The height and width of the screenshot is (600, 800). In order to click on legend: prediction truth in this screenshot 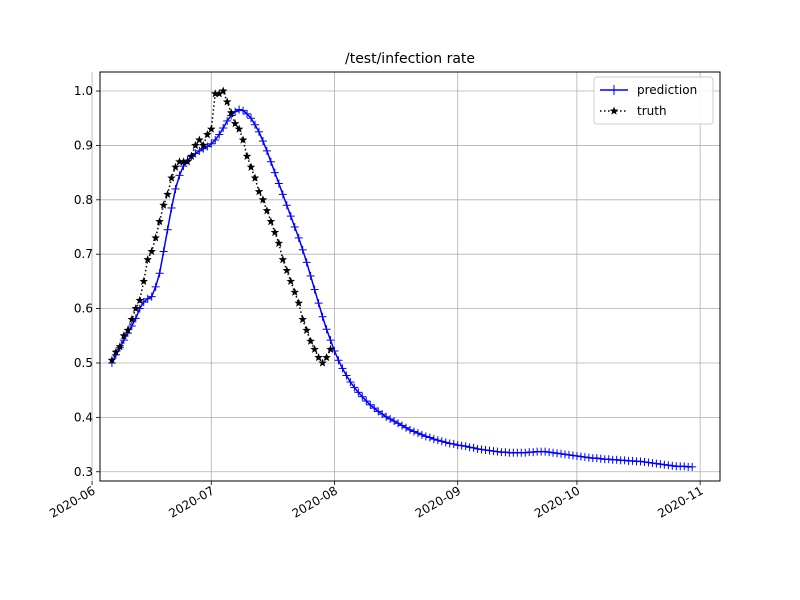, I will do `click(653, 100)`.